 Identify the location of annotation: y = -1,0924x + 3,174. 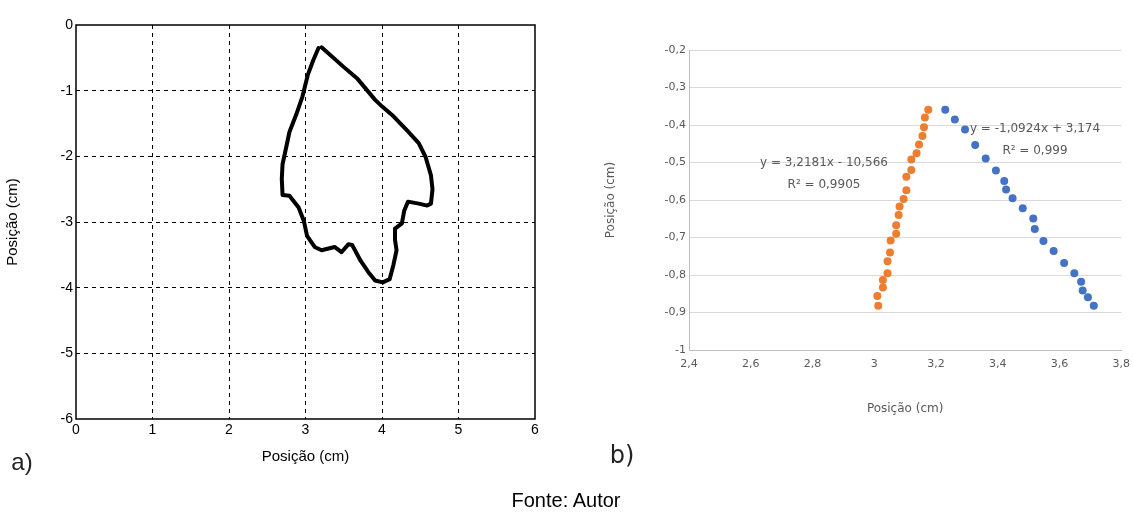
(1035, 128).